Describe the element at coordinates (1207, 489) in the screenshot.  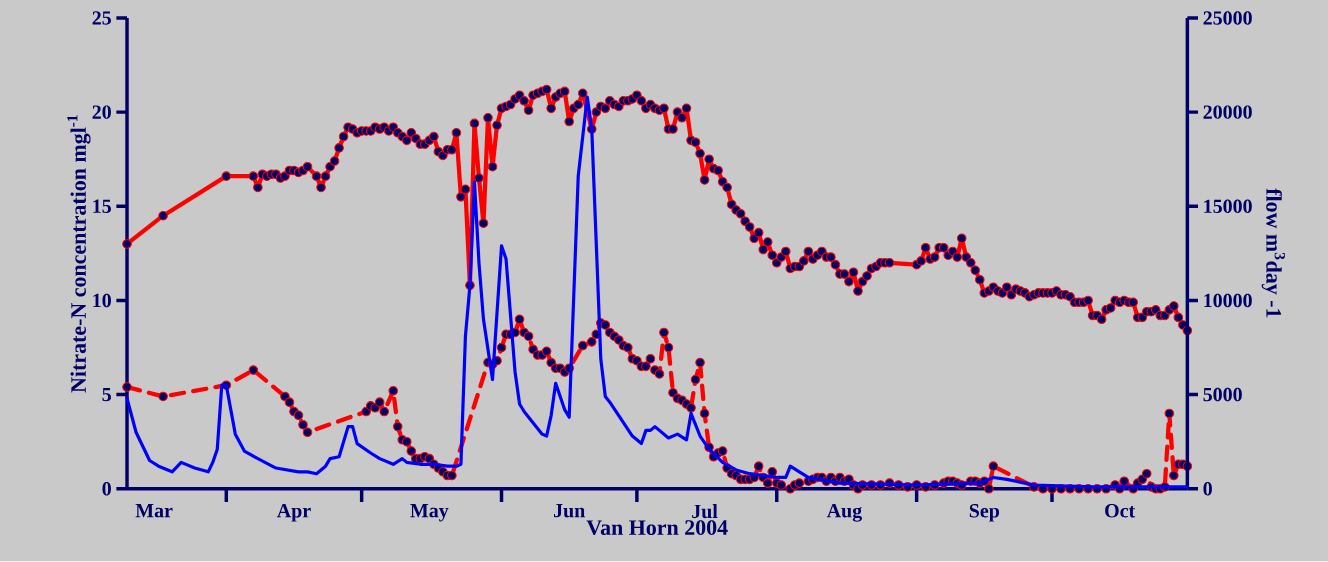
I see `y2-tick-label: 0` at that location.